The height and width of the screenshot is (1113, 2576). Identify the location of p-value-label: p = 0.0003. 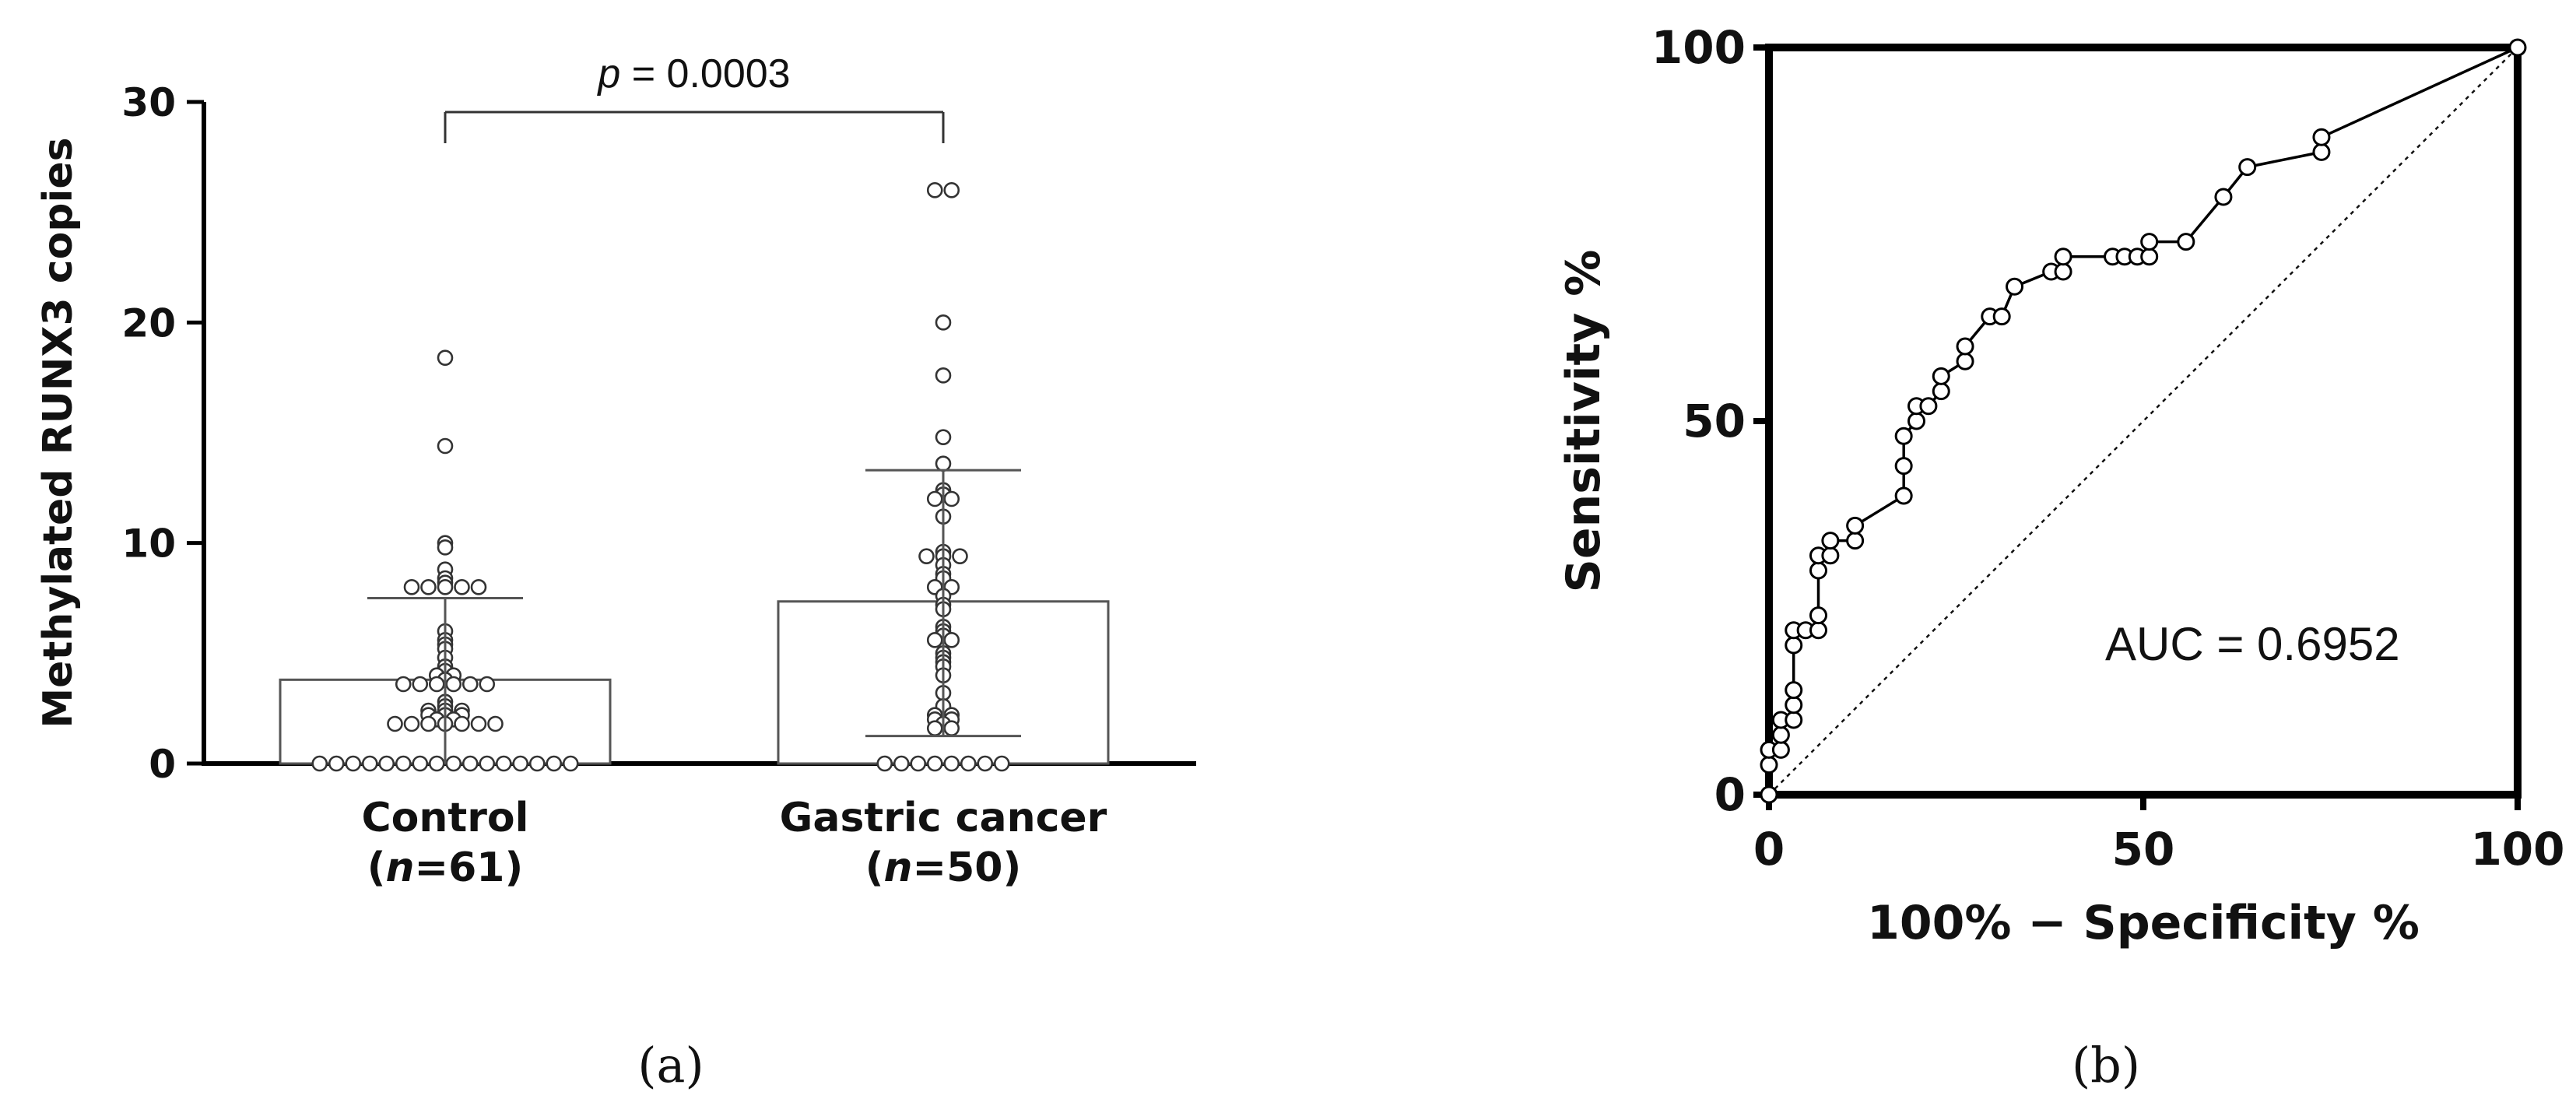
(693, 74).